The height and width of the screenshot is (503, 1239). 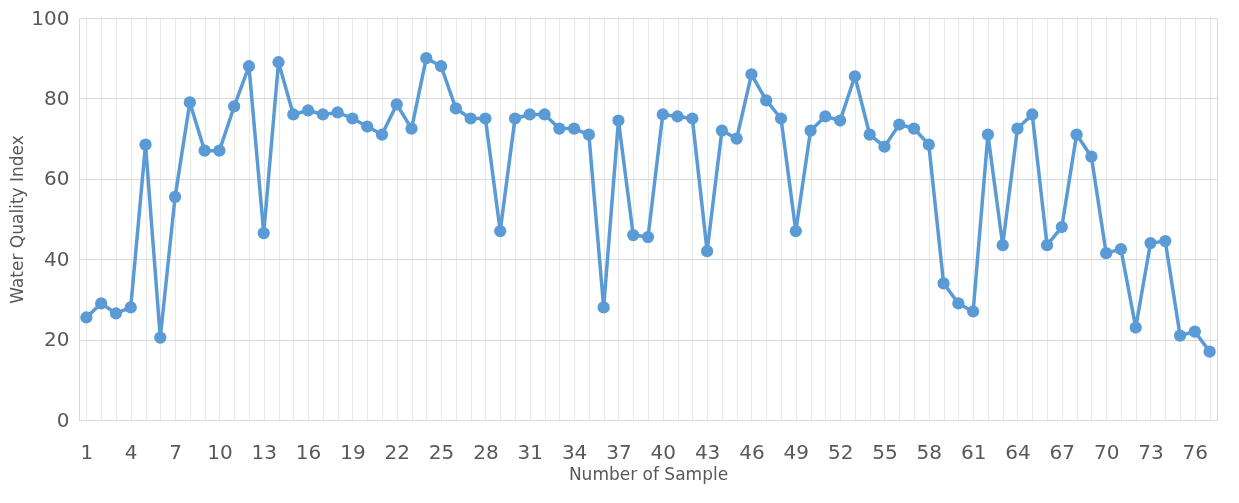 What do you see at coordinates (17, 219) in the screenshot?
I see `y-axis-title: Water Quality Index` at bounding box center [17, 219].